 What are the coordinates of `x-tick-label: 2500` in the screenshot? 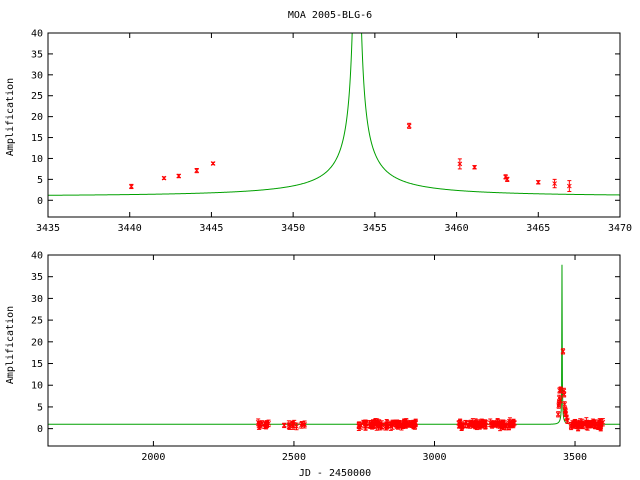 It's located at (294, 457).